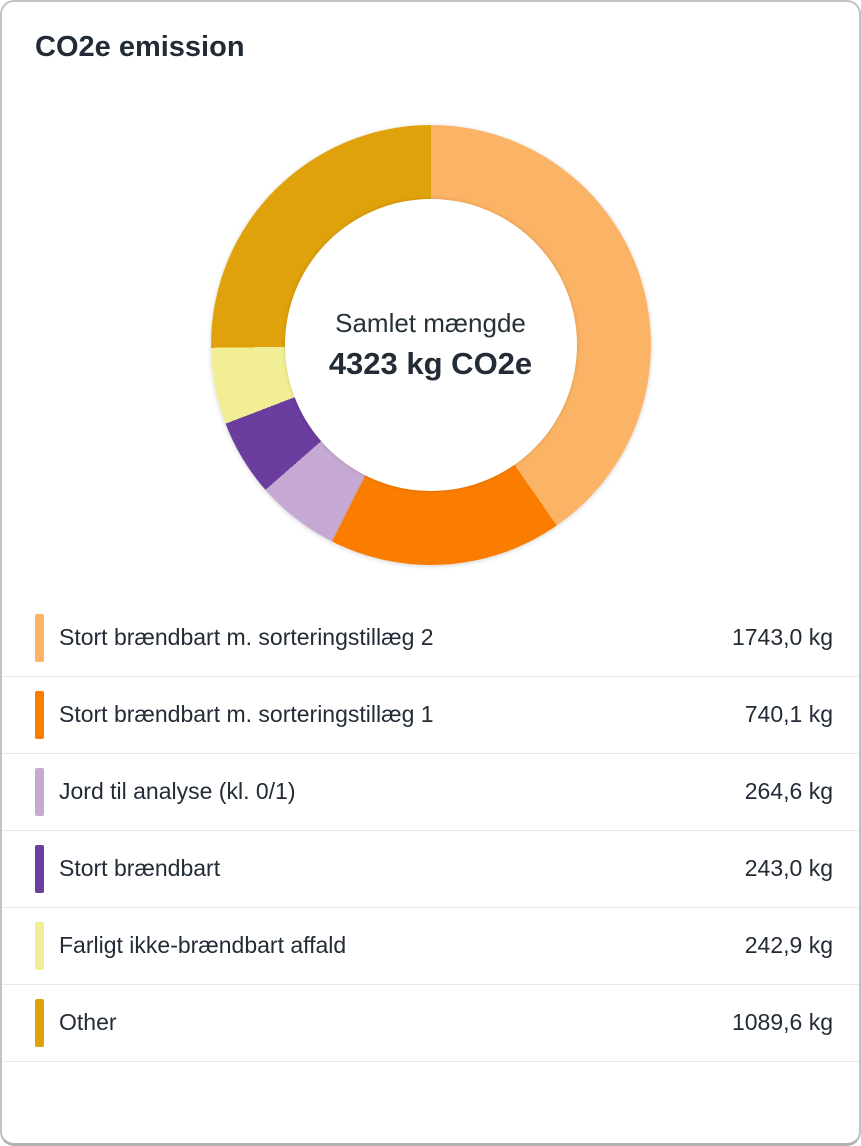 Image resolution: width=861 pixels, height=1146 pixels. Describe the element at coordinates (246, 714) in the screenshot. I see `legend-label: Stort brændbart m. sorteringstillæg 1` at that location.